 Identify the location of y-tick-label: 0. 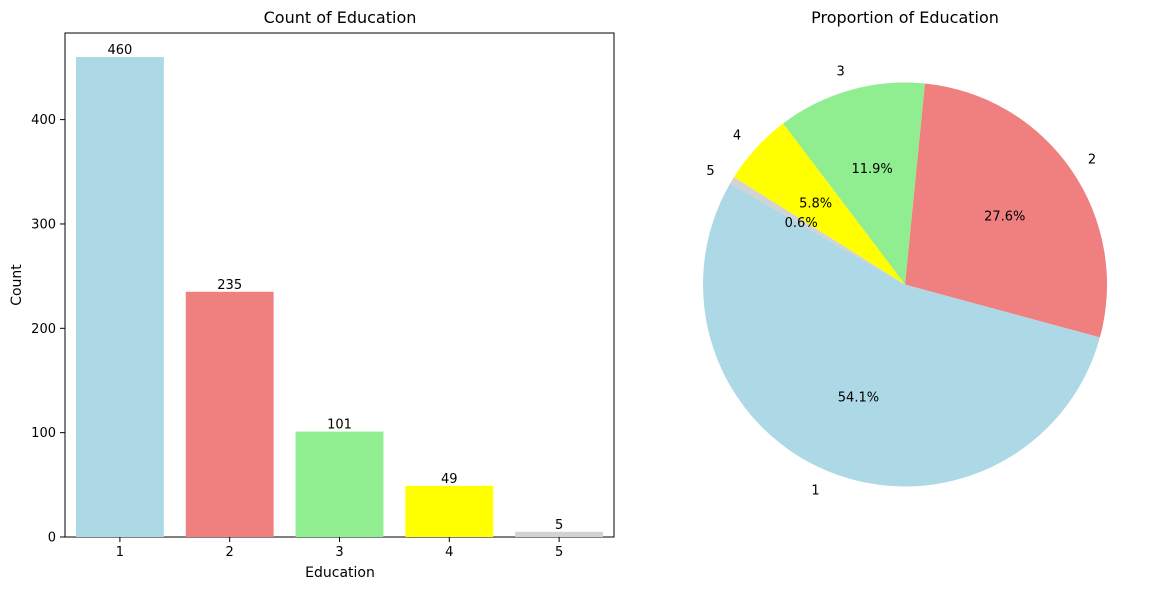
(52, 538).